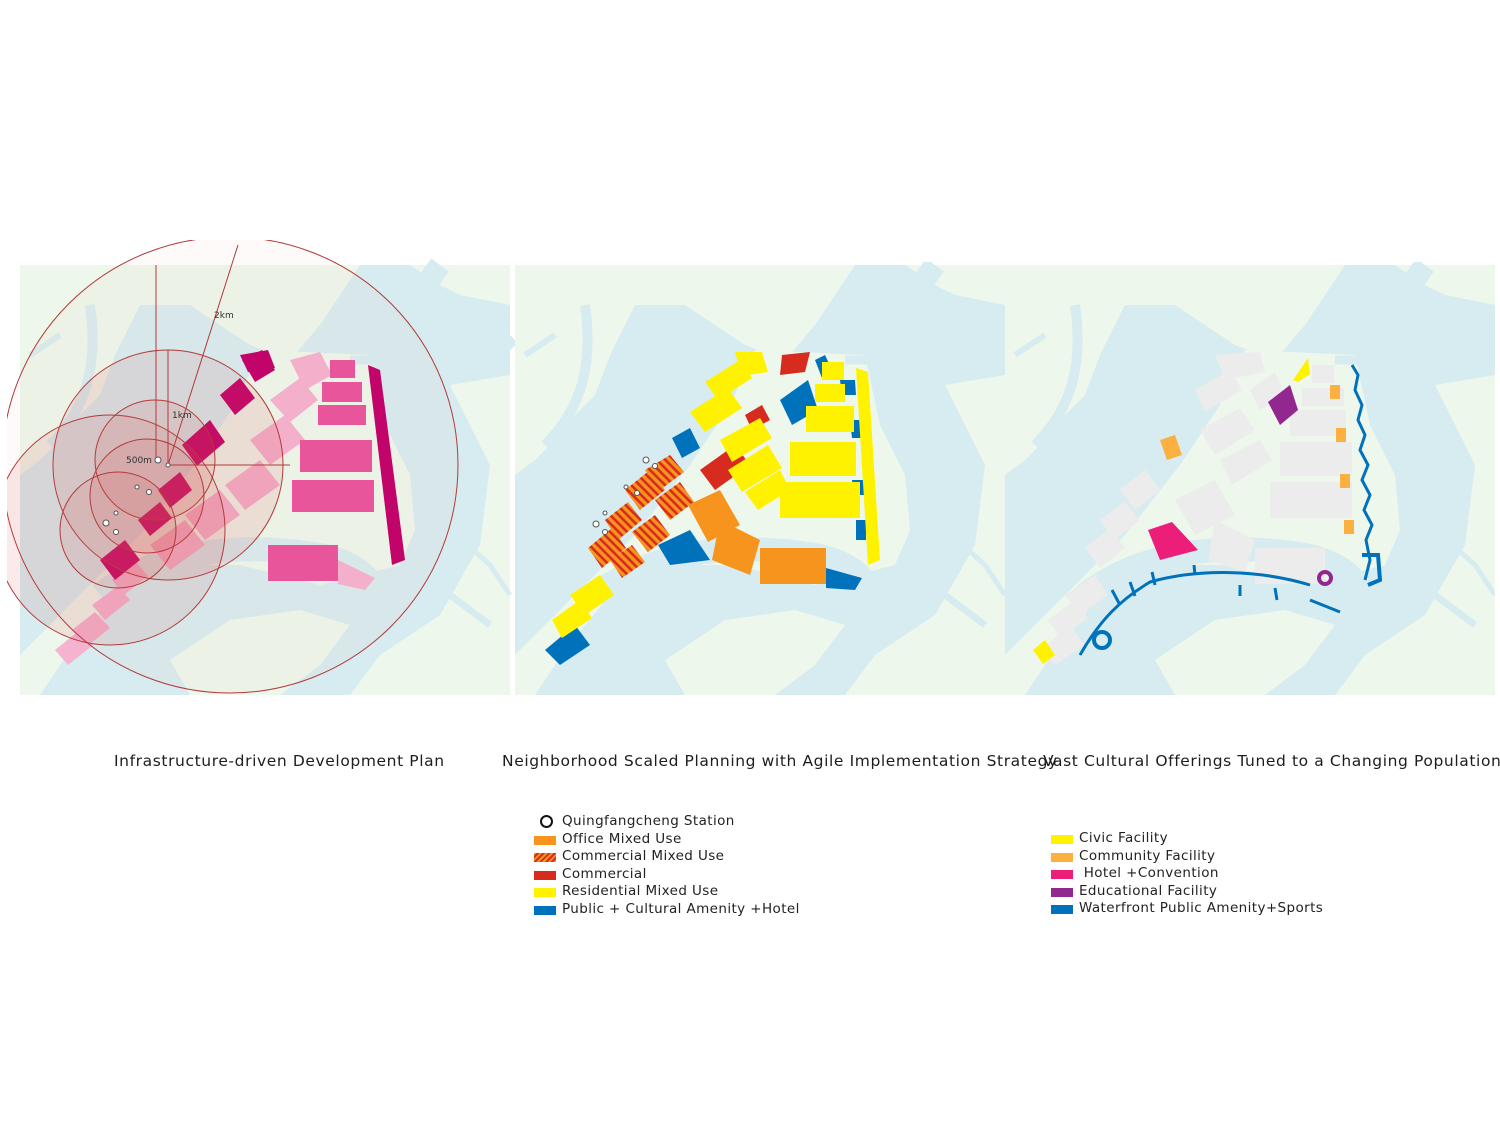 The image size is (1500, 1136). I want to click on legend-label: Commercial, so click(604, 873).